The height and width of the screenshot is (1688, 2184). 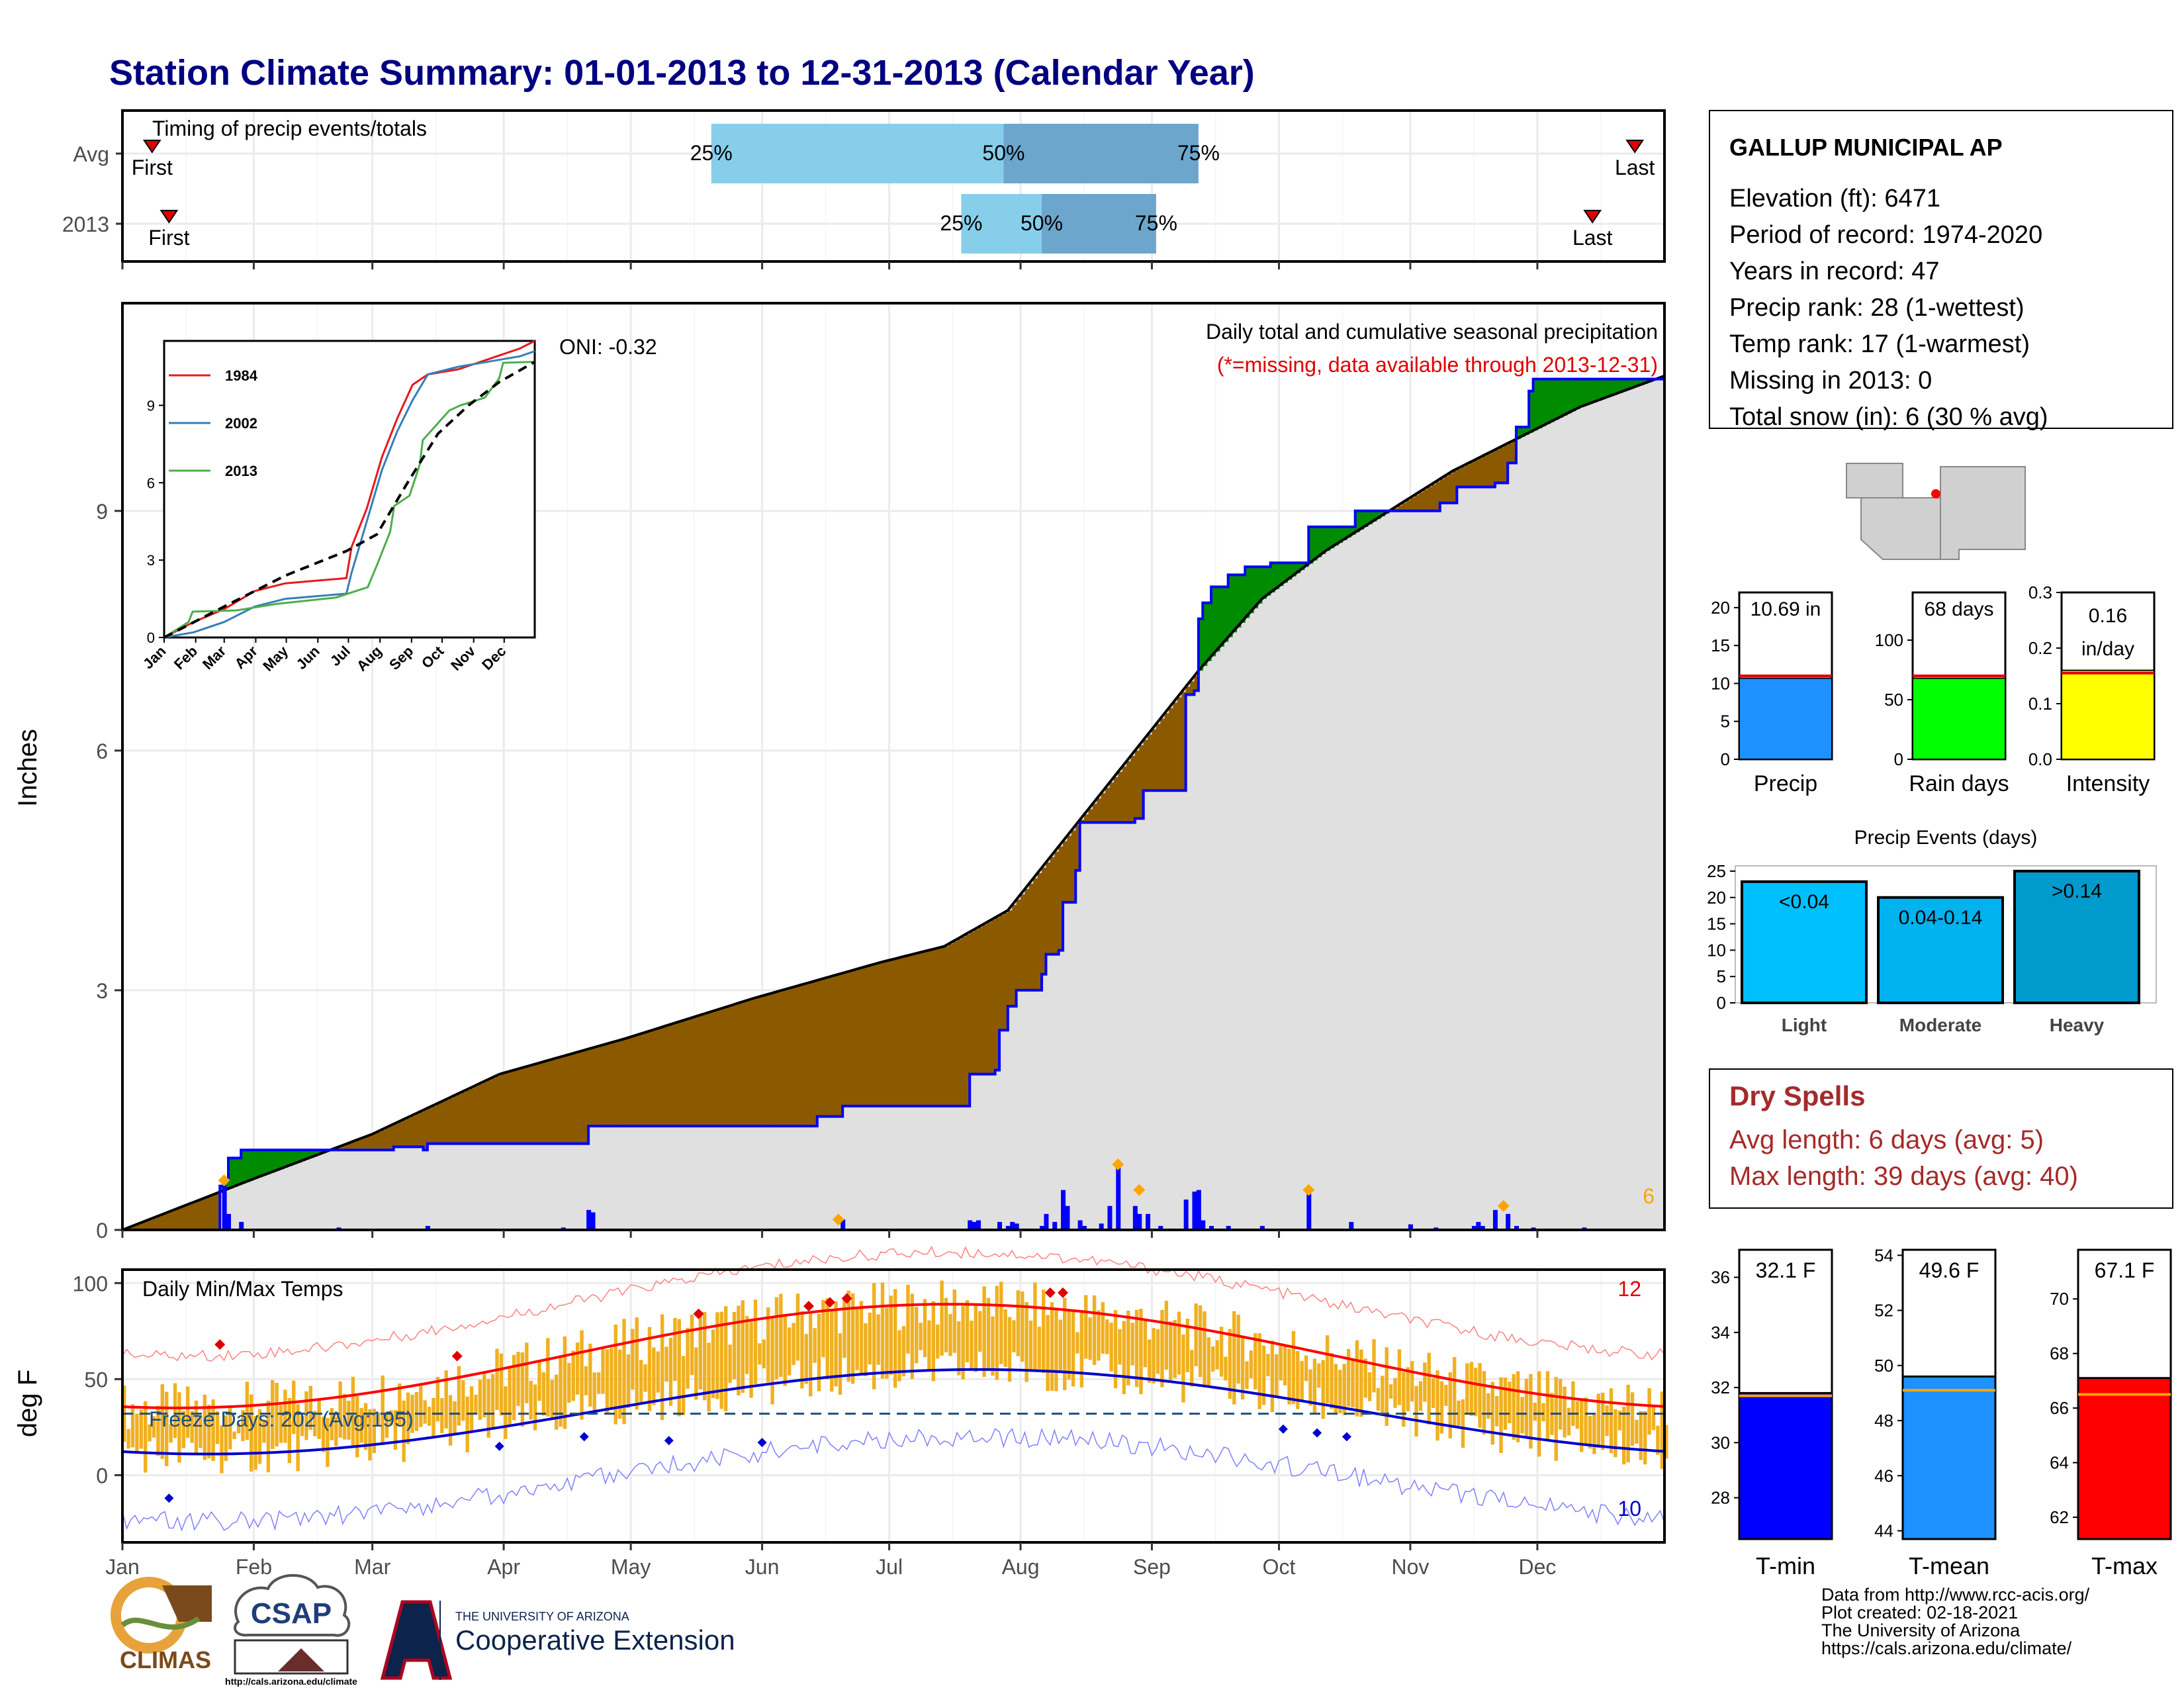 What do you see at coordinates (1720, 1332) in the screenshot?
I see `tsum-y-tick-label: 34` at bounding box center [1720, 1332].